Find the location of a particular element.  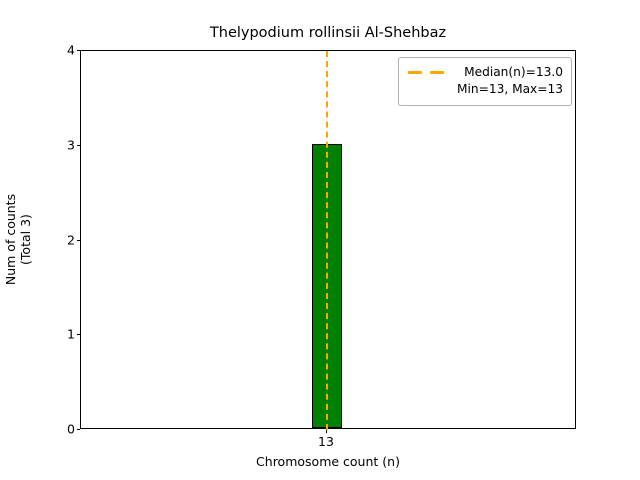

chart-title: Thelypodium rollinsii Al-Shehbaz is located at coordinates (328, 33).